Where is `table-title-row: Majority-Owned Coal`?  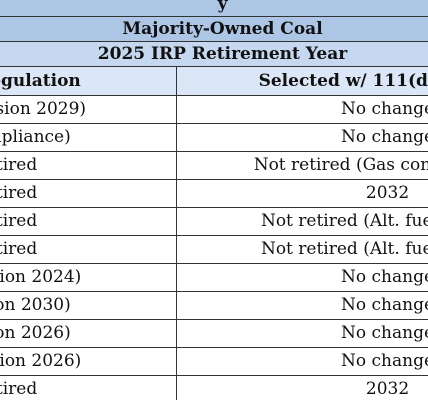 table-title-row: Majority-Owned Coal is located at coordinates (214, 29).